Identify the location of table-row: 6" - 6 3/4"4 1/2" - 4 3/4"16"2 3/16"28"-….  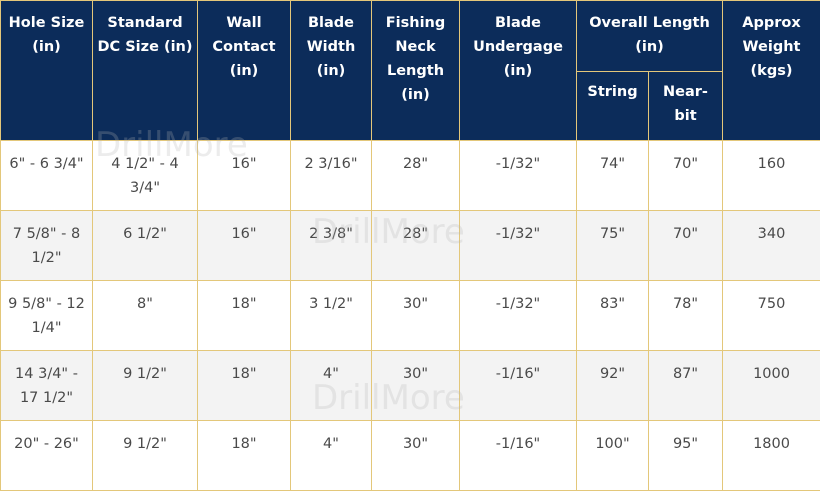
(410, 176).